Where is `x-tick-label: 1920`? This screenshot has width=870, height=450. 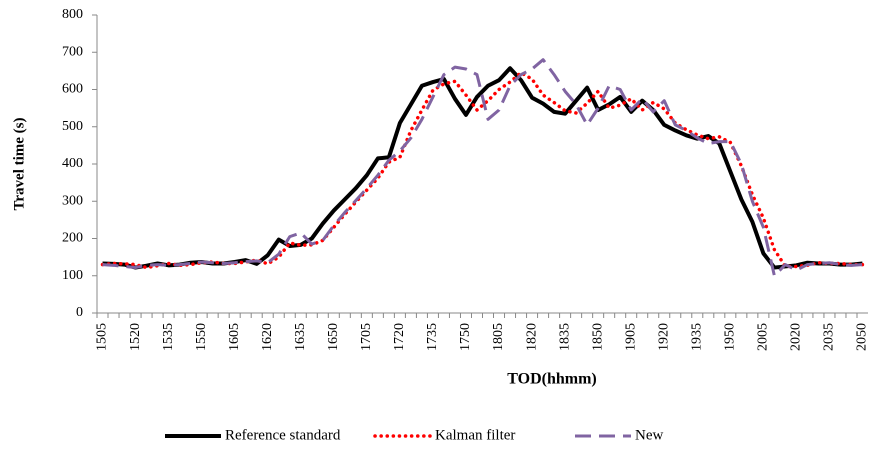 x-tick-label: 1920 is located at coordinates (663, 337).